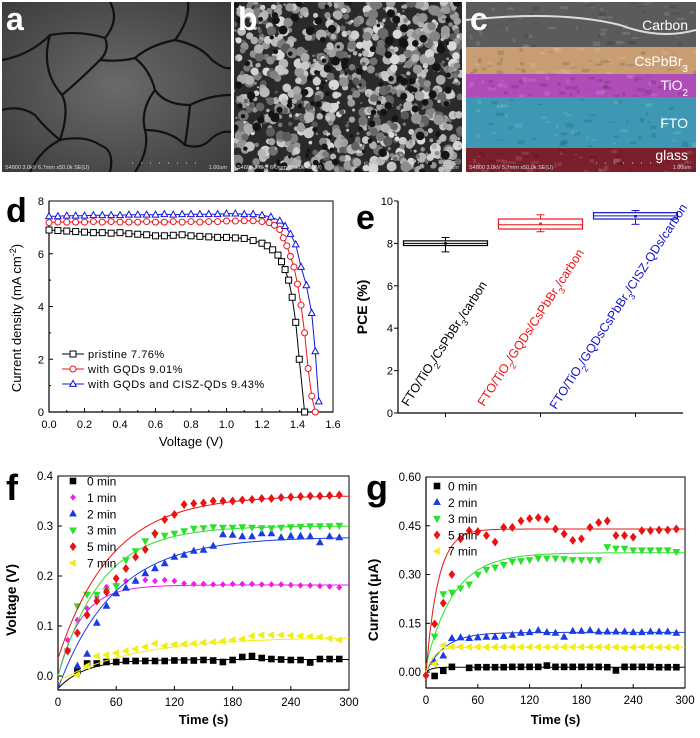 This screenshot has width=700, height=738. Describe the element at coordinates (279, 168) in the screenshot. I see `sem-caption: S4800 3.0kV 6.0mm x50.0k SE(M)` at that location.